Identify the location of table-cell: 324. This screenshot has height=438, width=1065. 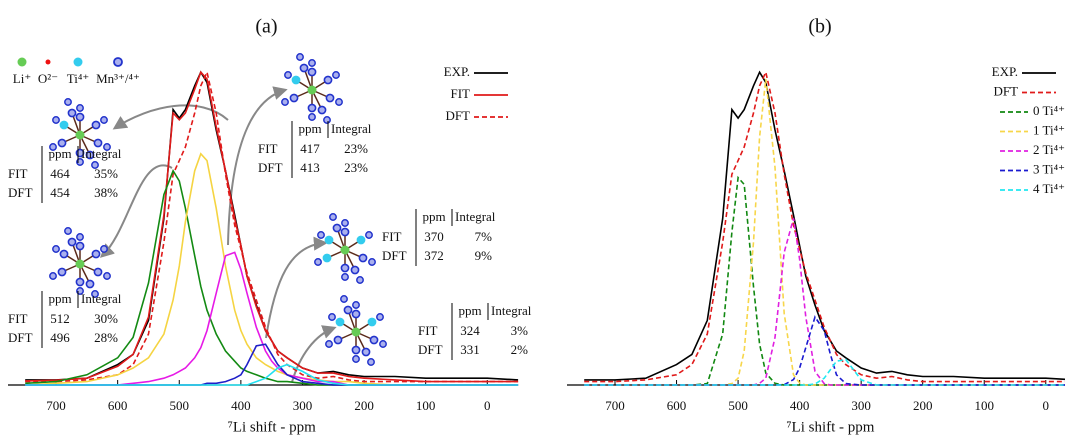
(470, 330).